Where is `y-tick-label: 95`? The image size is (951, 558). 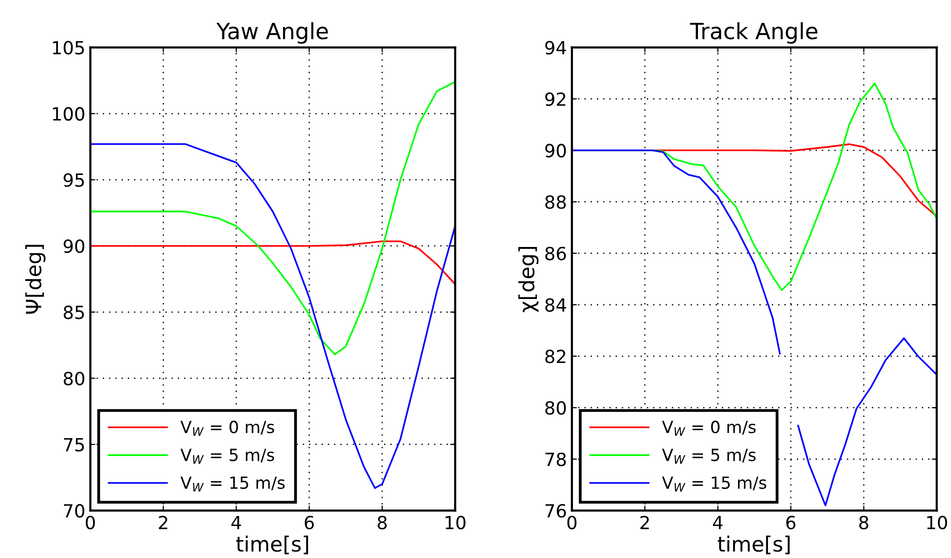 y-tick-label: 95 is located at coordinates (74, 180).